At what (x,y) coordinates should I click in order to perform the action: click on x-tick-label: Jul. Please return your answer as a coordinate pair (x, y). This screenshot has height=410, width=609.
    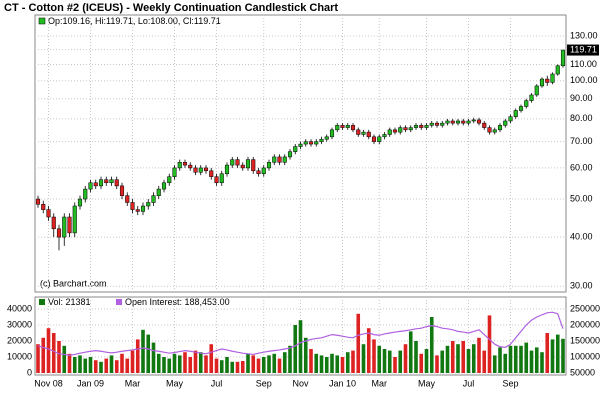
    Looking at the image, I should click on (217, 383).